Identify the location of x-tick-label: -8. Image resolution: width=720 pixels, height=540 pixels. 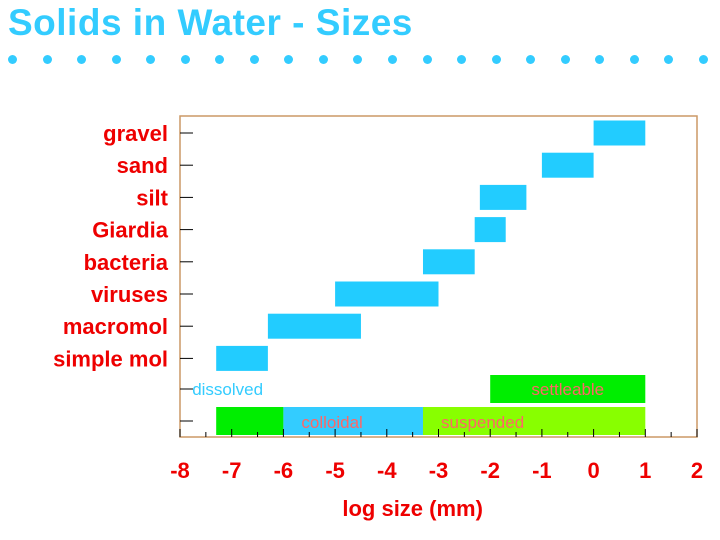
(180, 470).